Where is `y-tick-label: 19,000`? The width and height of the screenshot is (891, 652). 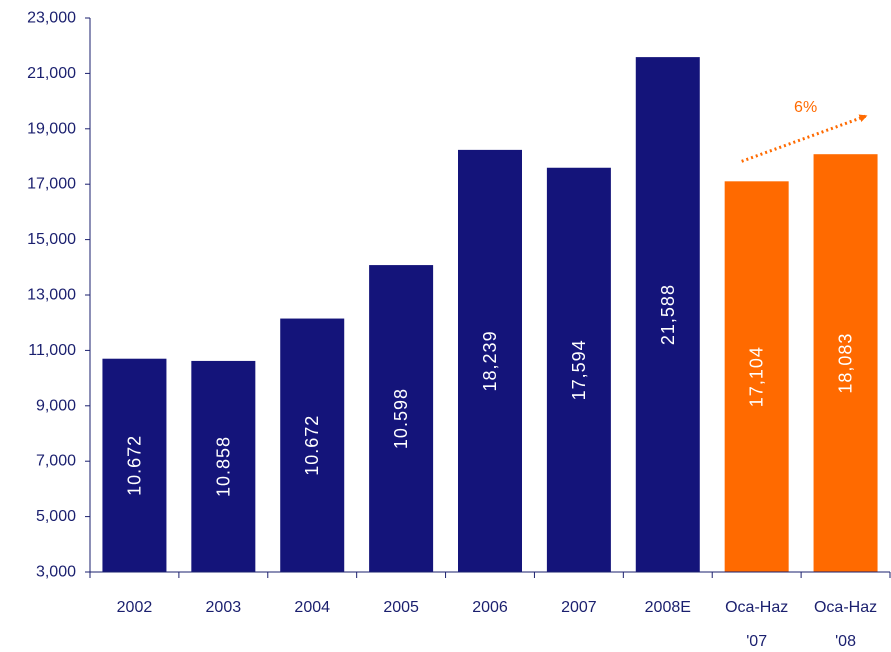
y-tick-label: 19,000 is located at coordinates (51, 128).